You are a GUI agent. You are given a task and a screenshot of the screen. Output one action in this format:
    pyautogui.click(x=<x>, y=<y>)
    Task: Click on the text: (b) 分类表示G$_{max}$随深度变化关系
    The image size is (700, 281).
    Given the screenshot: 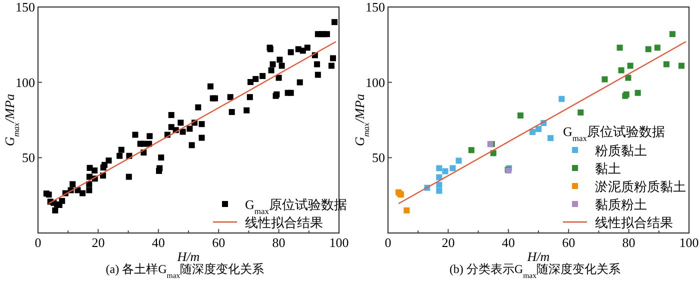 What is the action you would take?
    pyautogui.click(x=535, y=271)
    